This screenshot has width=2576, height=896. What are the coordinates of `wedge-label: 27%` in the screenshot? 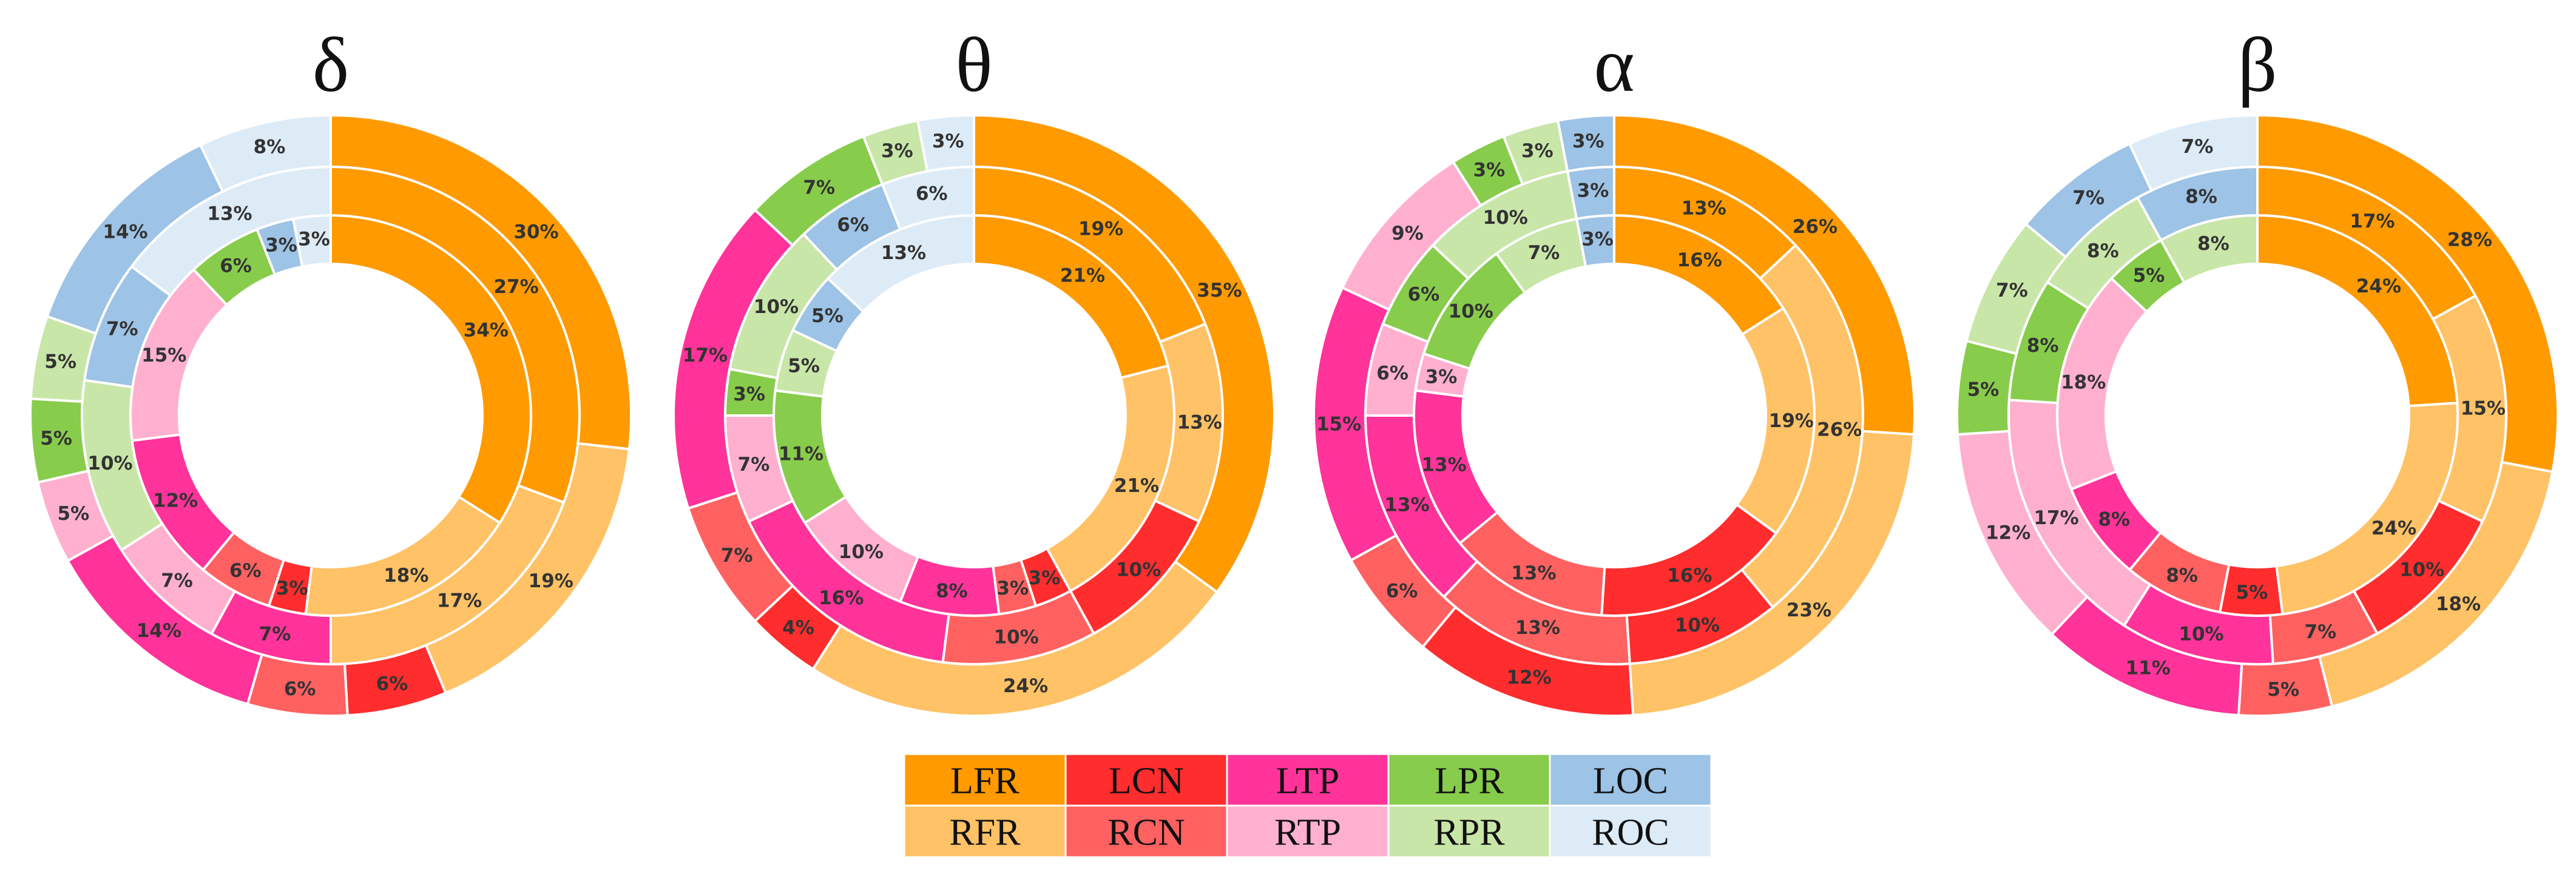 It's located at (515, 287).